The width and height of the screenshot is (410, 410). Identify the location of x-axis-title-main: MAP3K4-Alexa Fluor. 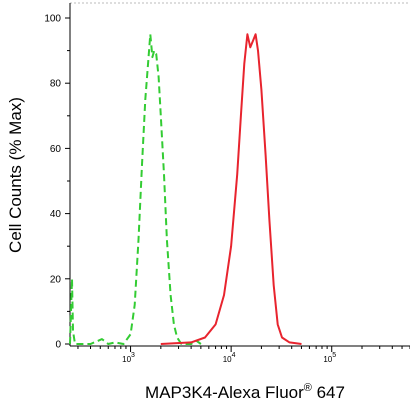
(224, 392).